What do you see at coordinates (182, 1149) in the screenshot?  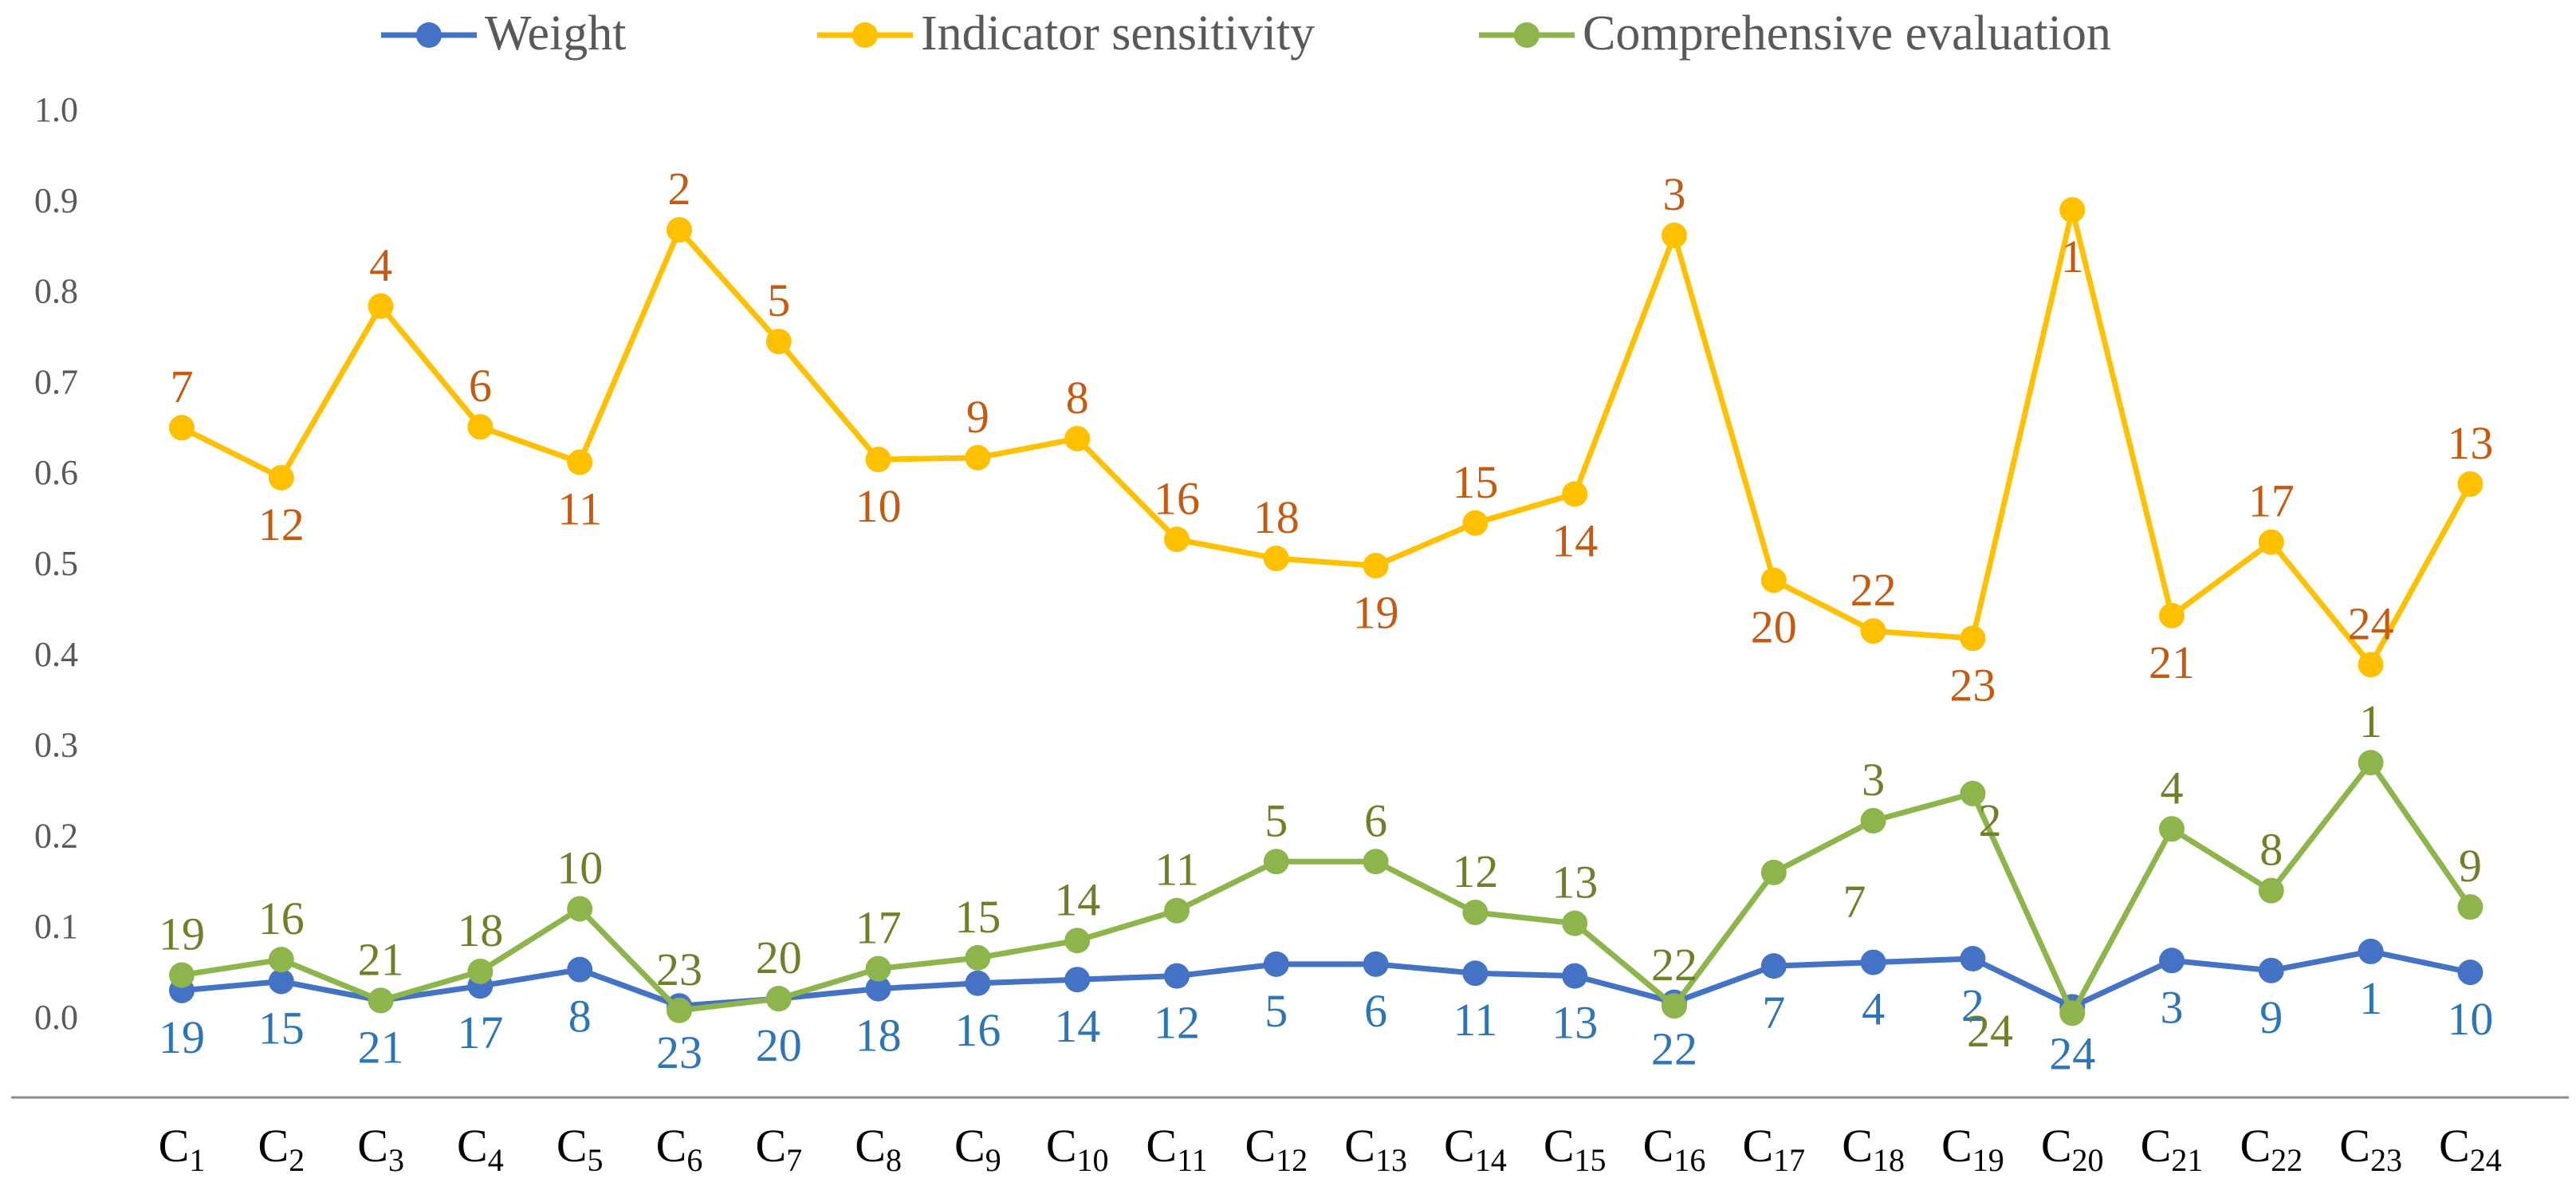 I see `x-tick-label: C1` at bounding box center [182, 1149].